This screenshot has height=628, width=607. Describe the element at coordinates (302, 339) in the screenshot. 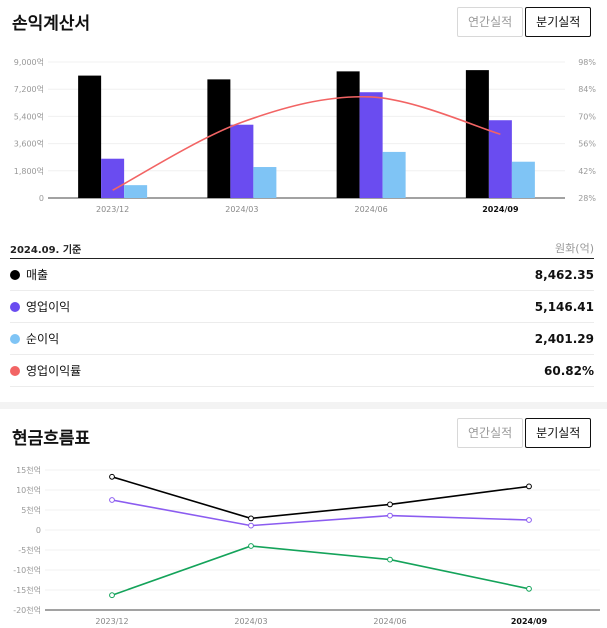

I see `summary-row-net-income: 순이익 2,401.29` at that location.